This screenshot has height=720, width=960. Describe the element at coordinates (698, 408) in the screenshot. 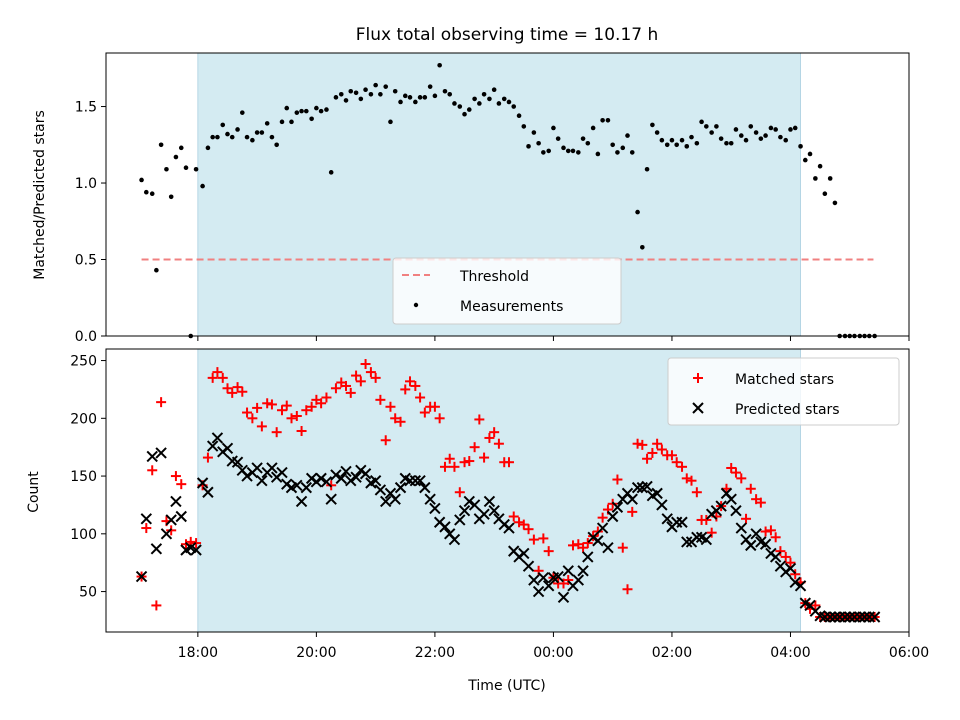

I see `legend-predicted-swatch` at that location.